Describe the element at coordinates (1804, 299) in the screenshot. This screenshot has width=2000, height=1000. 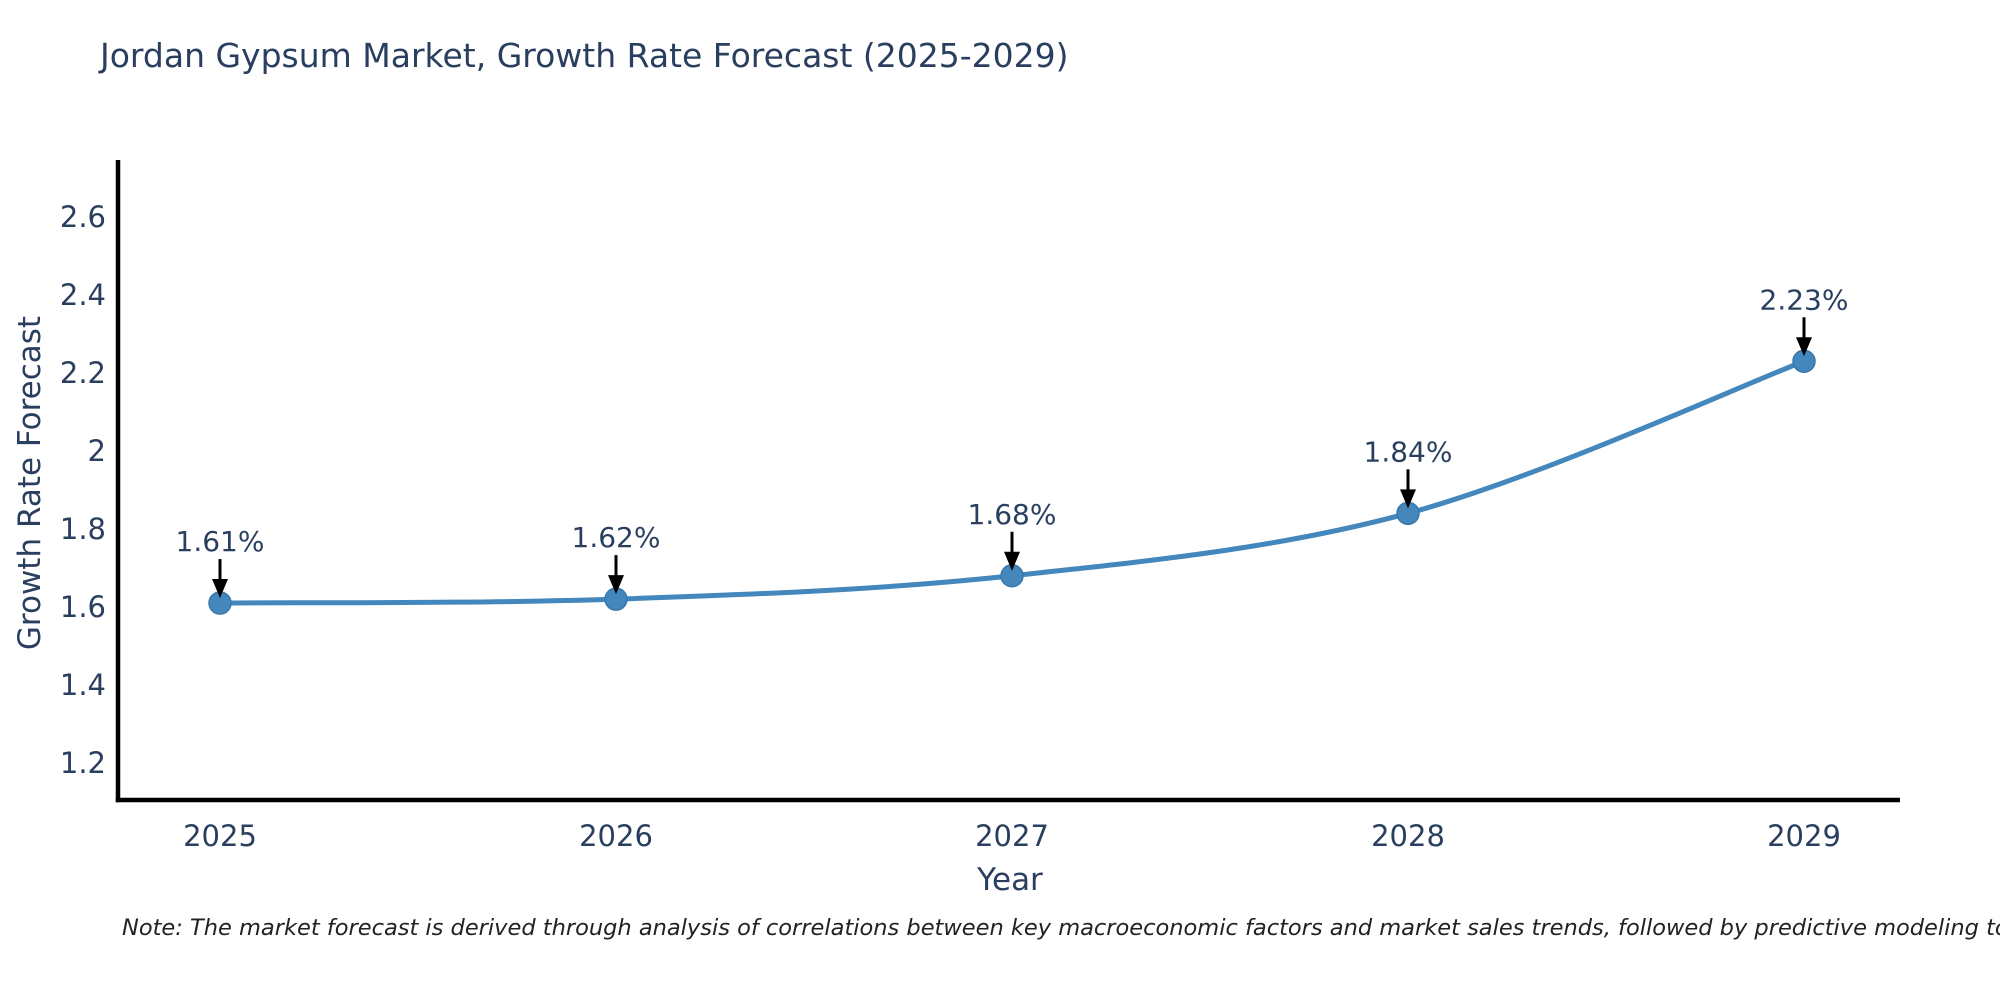
I see `annotation-label: 2.23%` at that location.